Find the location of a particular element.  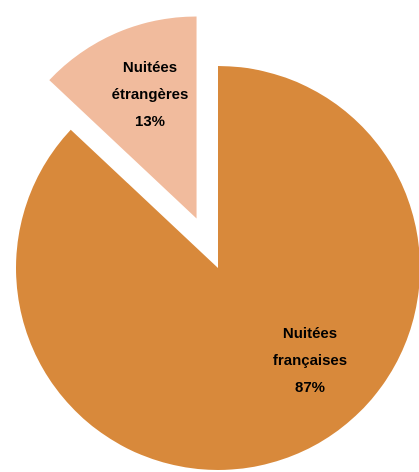

slice-label: Nuitées françaises is located at coordinates (310, 347).